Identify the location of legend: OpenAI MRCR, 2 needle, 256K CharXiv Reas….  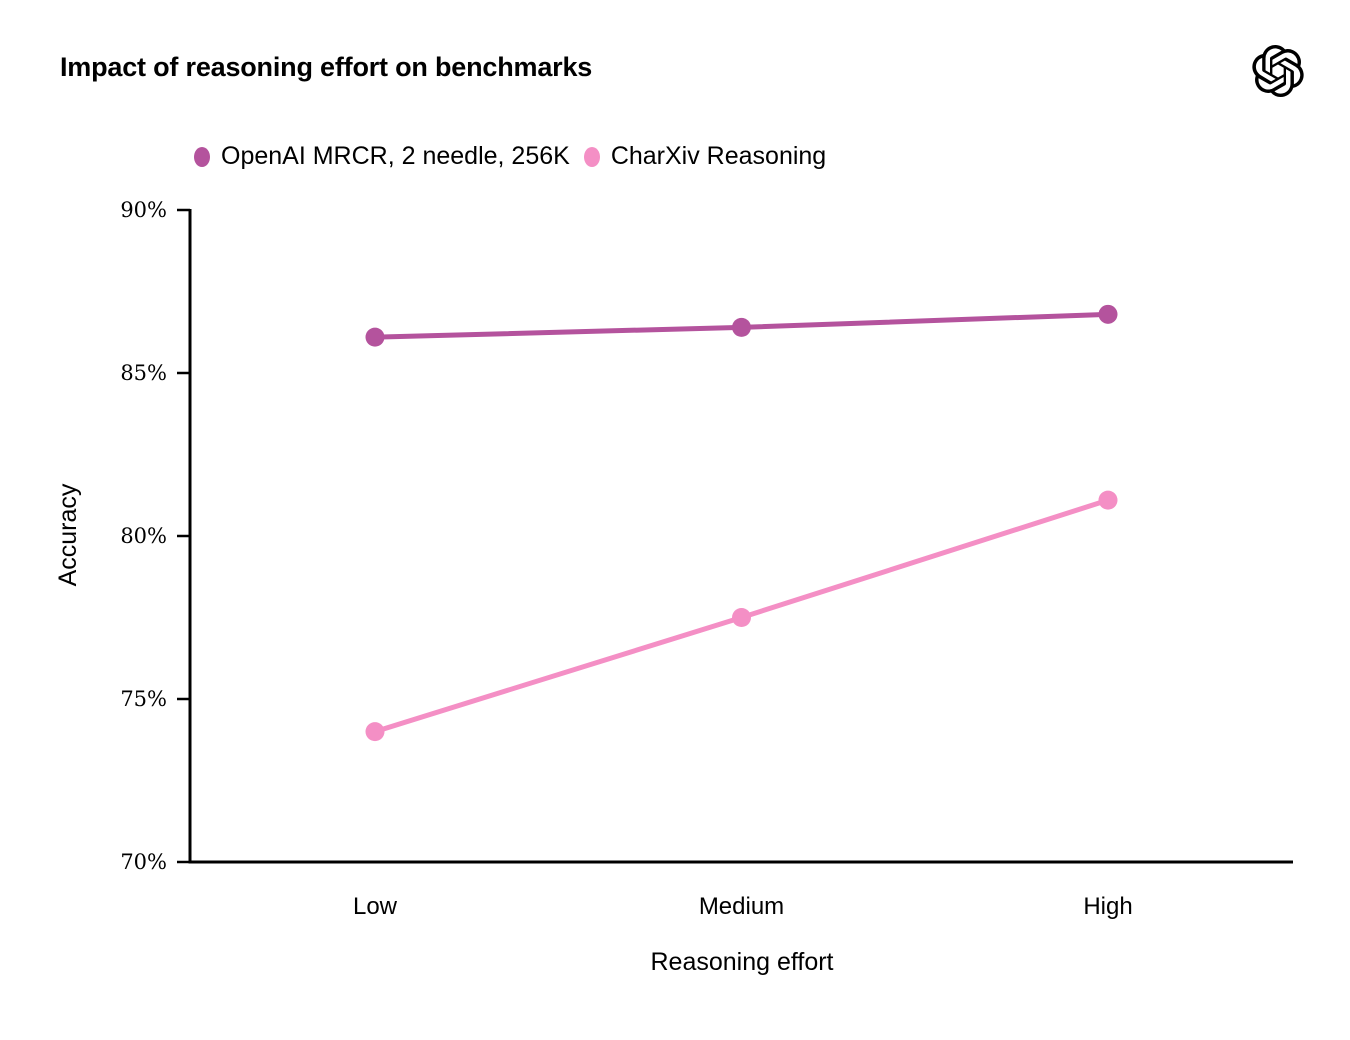
(510, 156).